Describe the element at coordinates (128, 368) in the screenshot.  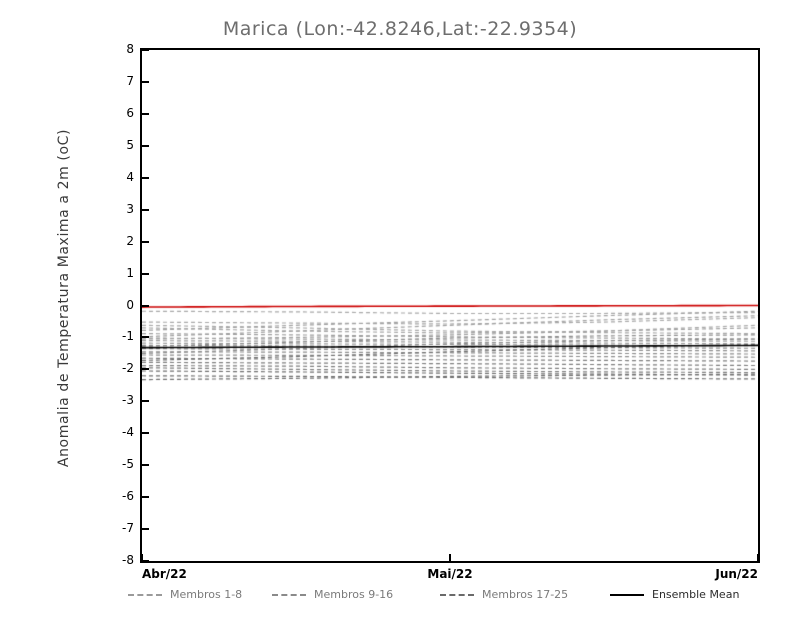
I see `y-tick-label: -2` at that location.